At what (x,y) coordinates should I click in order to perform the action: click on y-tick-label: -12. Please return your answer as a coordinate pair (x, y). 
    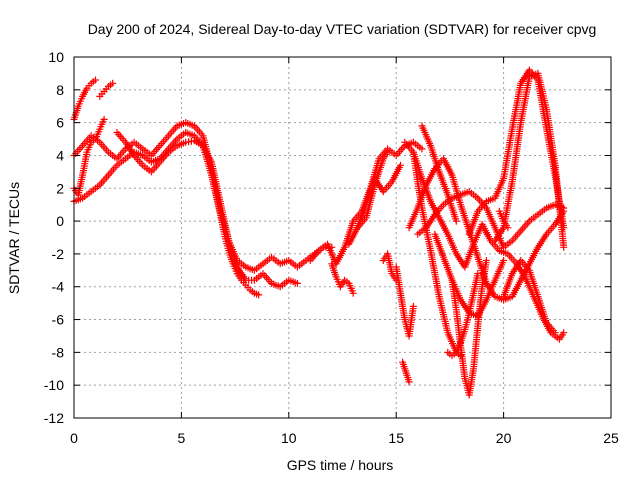
    Looking at the image, I should click on (54, 418).